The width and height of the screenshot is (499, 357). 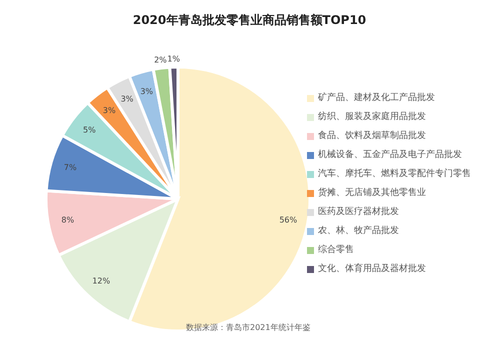 I want to click on data-label: 56%, so click(x=288, y=220).